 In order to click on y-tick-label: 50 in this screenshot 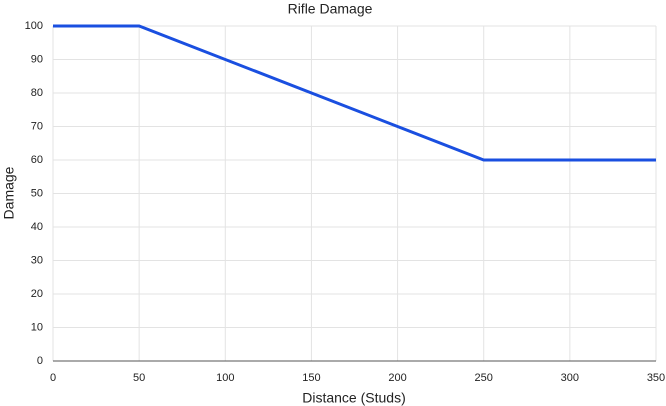, I will do `click(37, 193)`.